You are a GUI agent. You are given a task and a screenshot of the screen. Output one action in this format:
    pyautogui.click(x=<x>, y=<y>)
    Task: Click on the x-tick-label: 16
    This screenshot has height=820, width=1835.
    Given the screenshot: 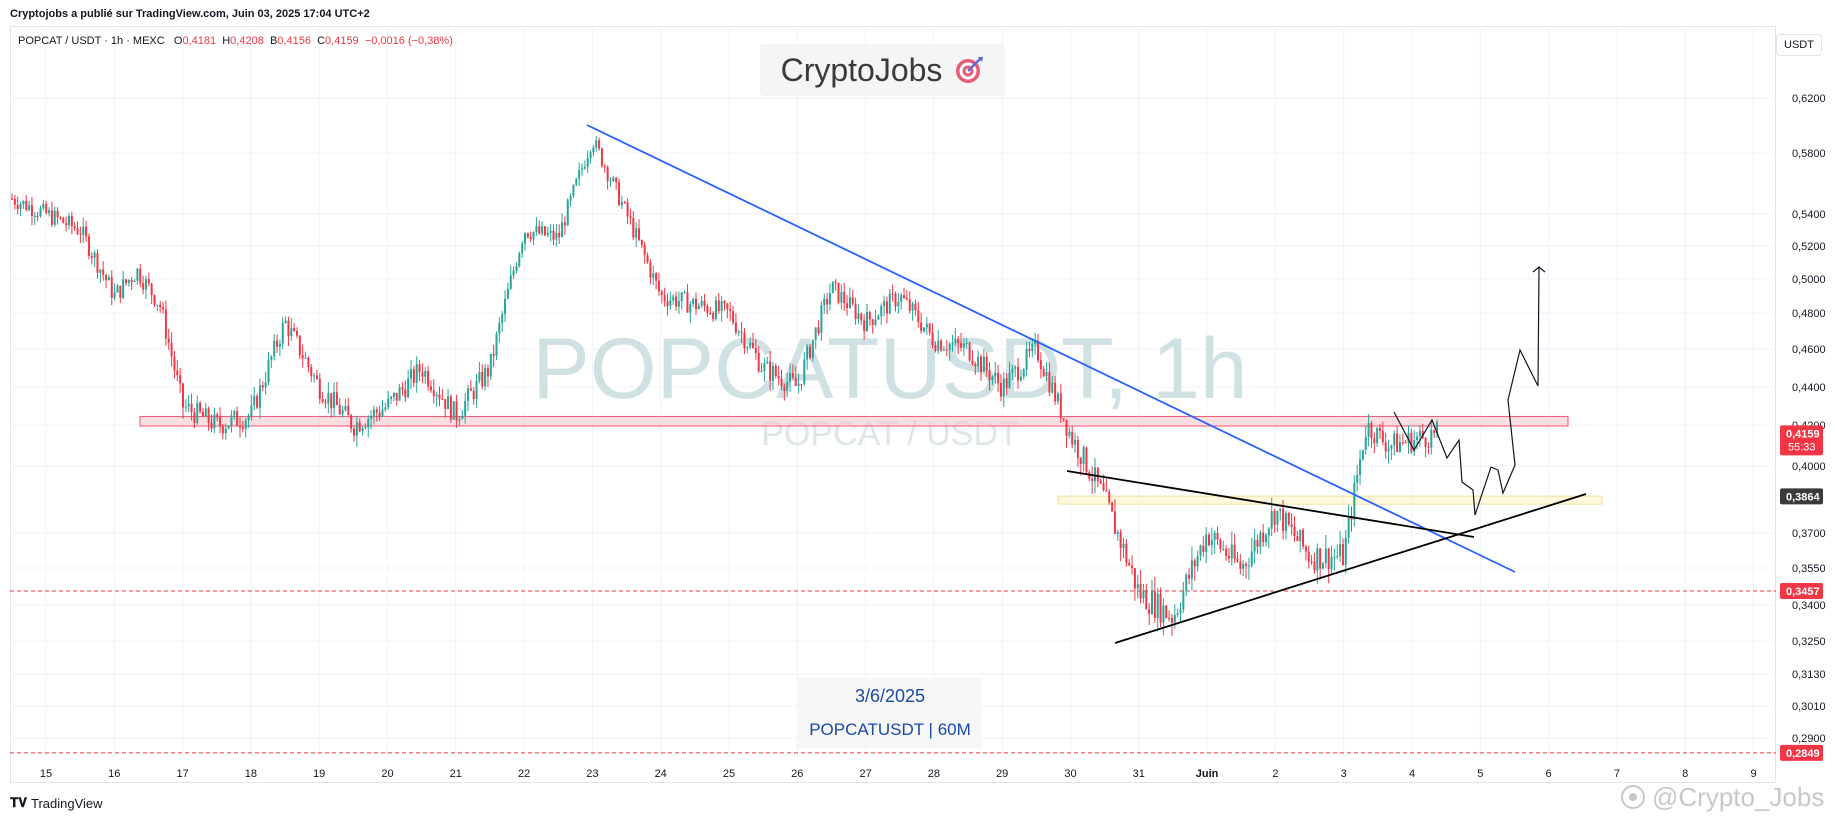 What is the action you would take?
    pyautogui.click(x=114, y=774)
    